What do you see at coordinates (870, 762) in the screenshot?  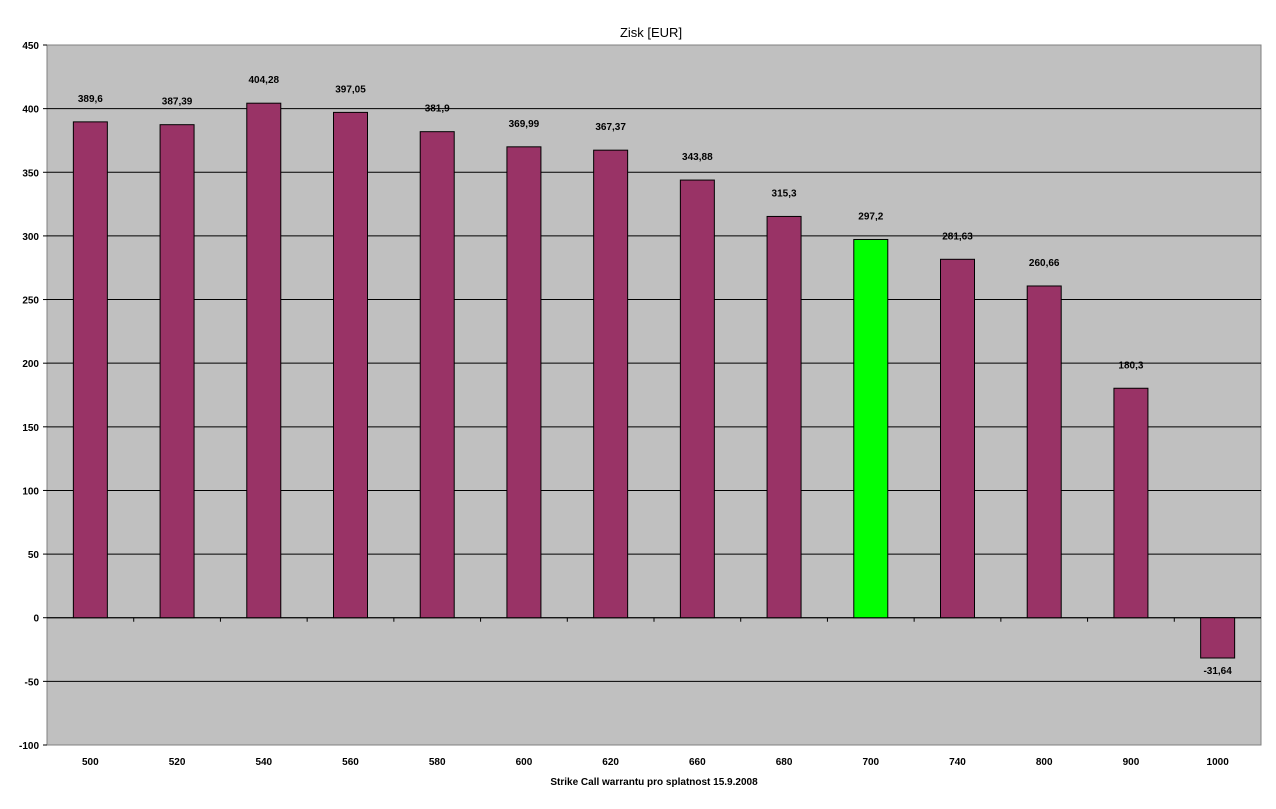 I see `x-tick-label: 700` at bounding box center [870, 762].